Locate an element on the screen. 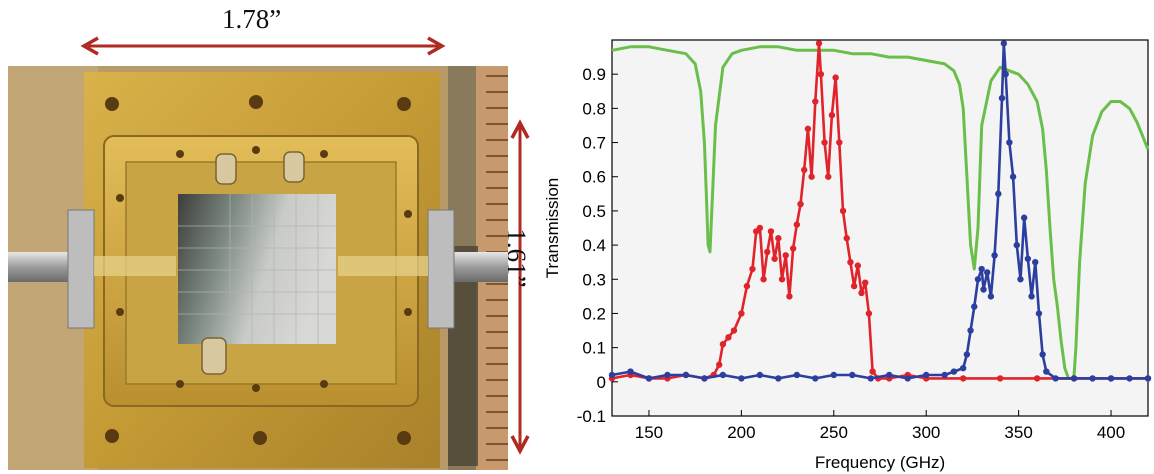 The width and height of the screenshot is (1154, 474). x-tick-label: 300 is located at coordinates (926, 432).